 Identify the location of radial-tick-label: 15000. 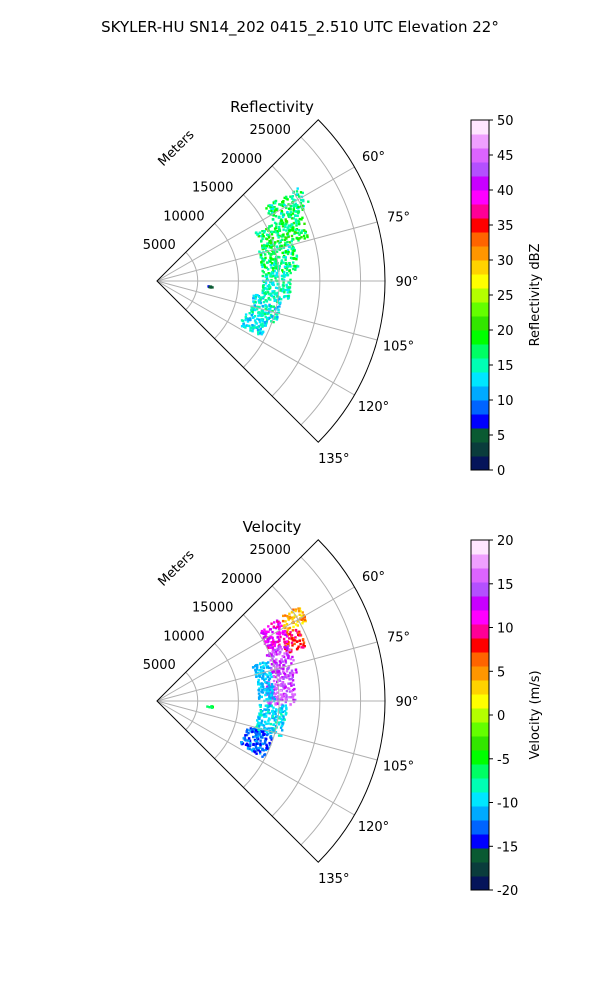
(212, 188).